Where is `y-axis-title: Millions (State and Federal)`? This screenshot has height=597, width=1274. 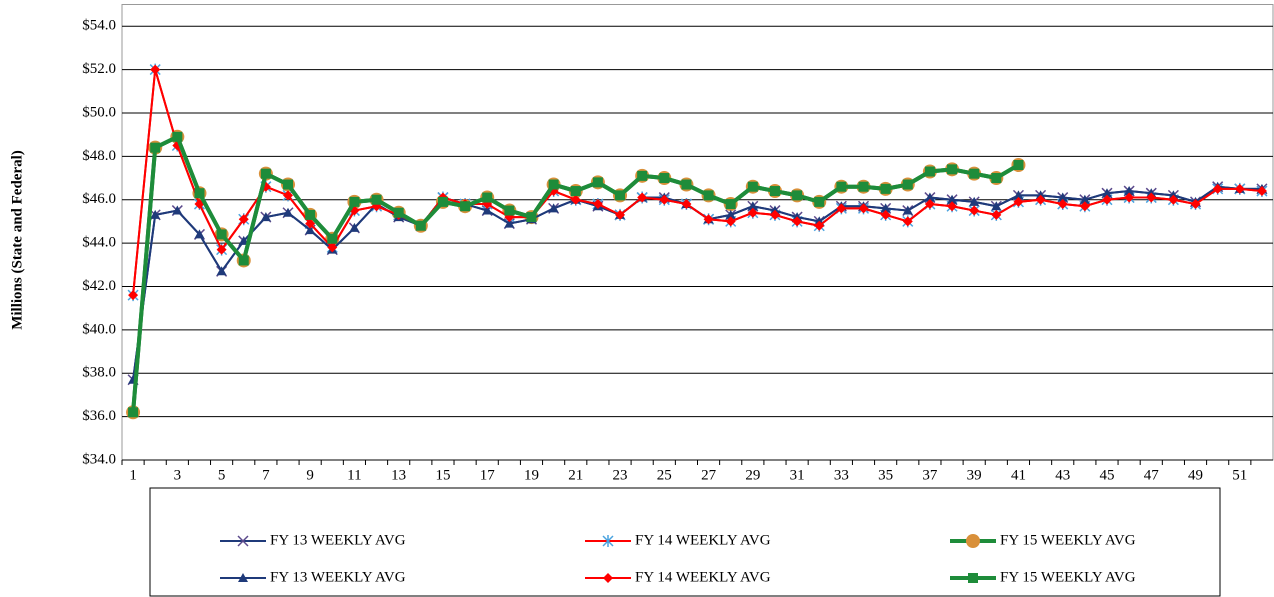
y-axis-title: Millions (State and Federal) is located at coordinates (17, 240).